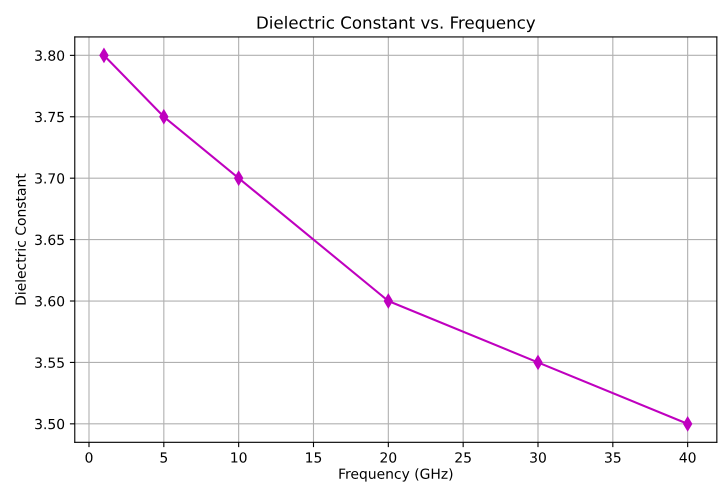 This screenshot has width=719, height=486. What do you see at coordinates (164, 457) in the screenshot?
I see `x-tick-label: 5` at bounding box center [164, 457].